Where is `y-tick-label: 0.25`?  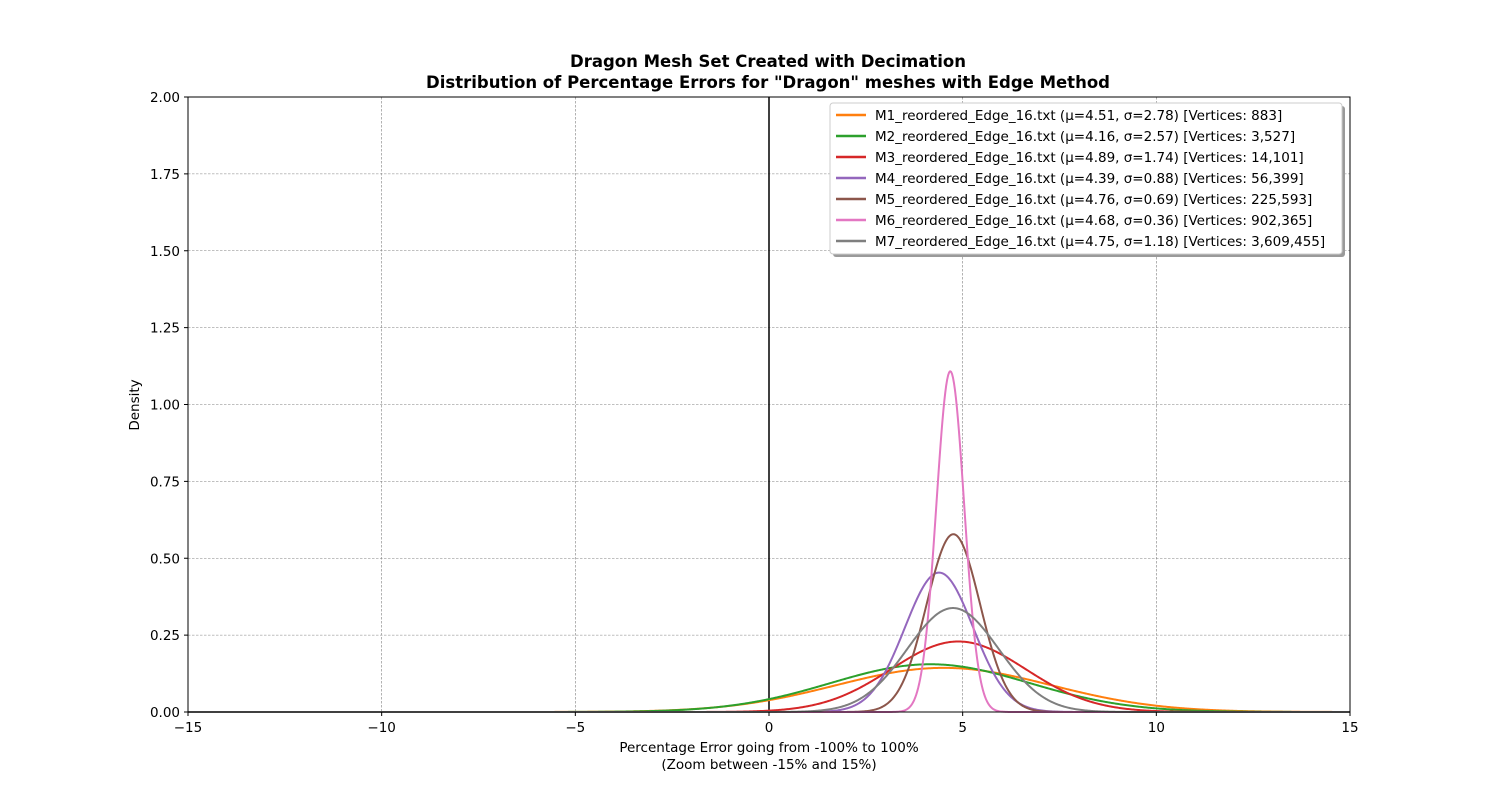 y-tick-label: 0.25 is located at coordinates (165, 636).